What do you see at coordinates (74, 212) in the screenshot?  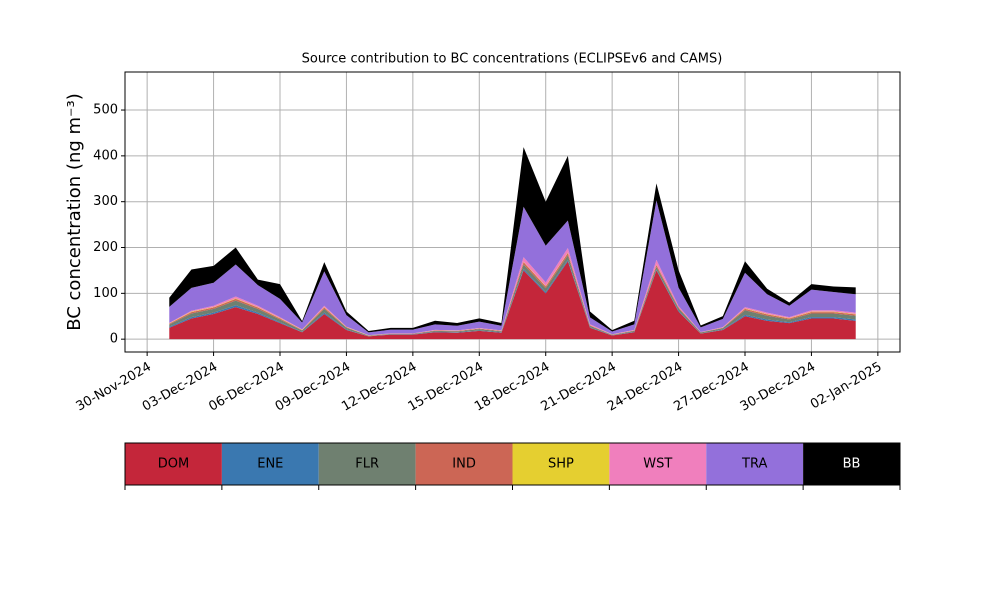 I see `y-axis-label: BC concentration (ng m⁻³)` at bounding box center [74, 212].